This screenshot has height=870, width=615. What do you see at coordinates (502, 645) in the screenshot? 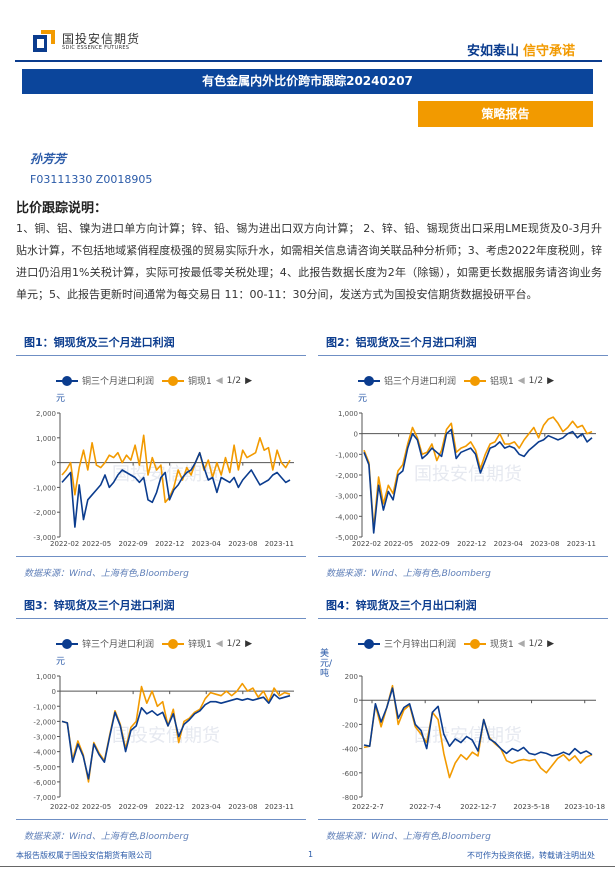
I see `legend-label: 现货1` at bounding box center [502, 645].